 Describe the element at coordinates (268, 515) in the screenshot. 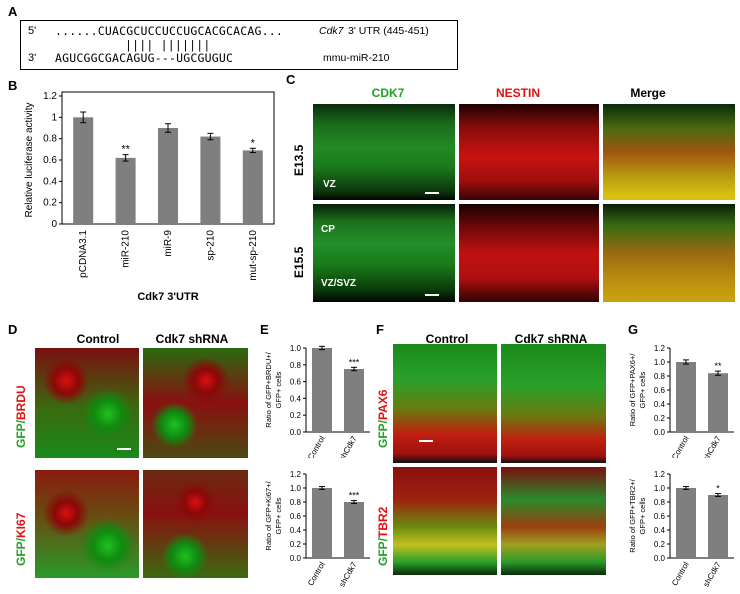

I see `y-axis-label: Ratio of GFP+Ki67+/` at that location.